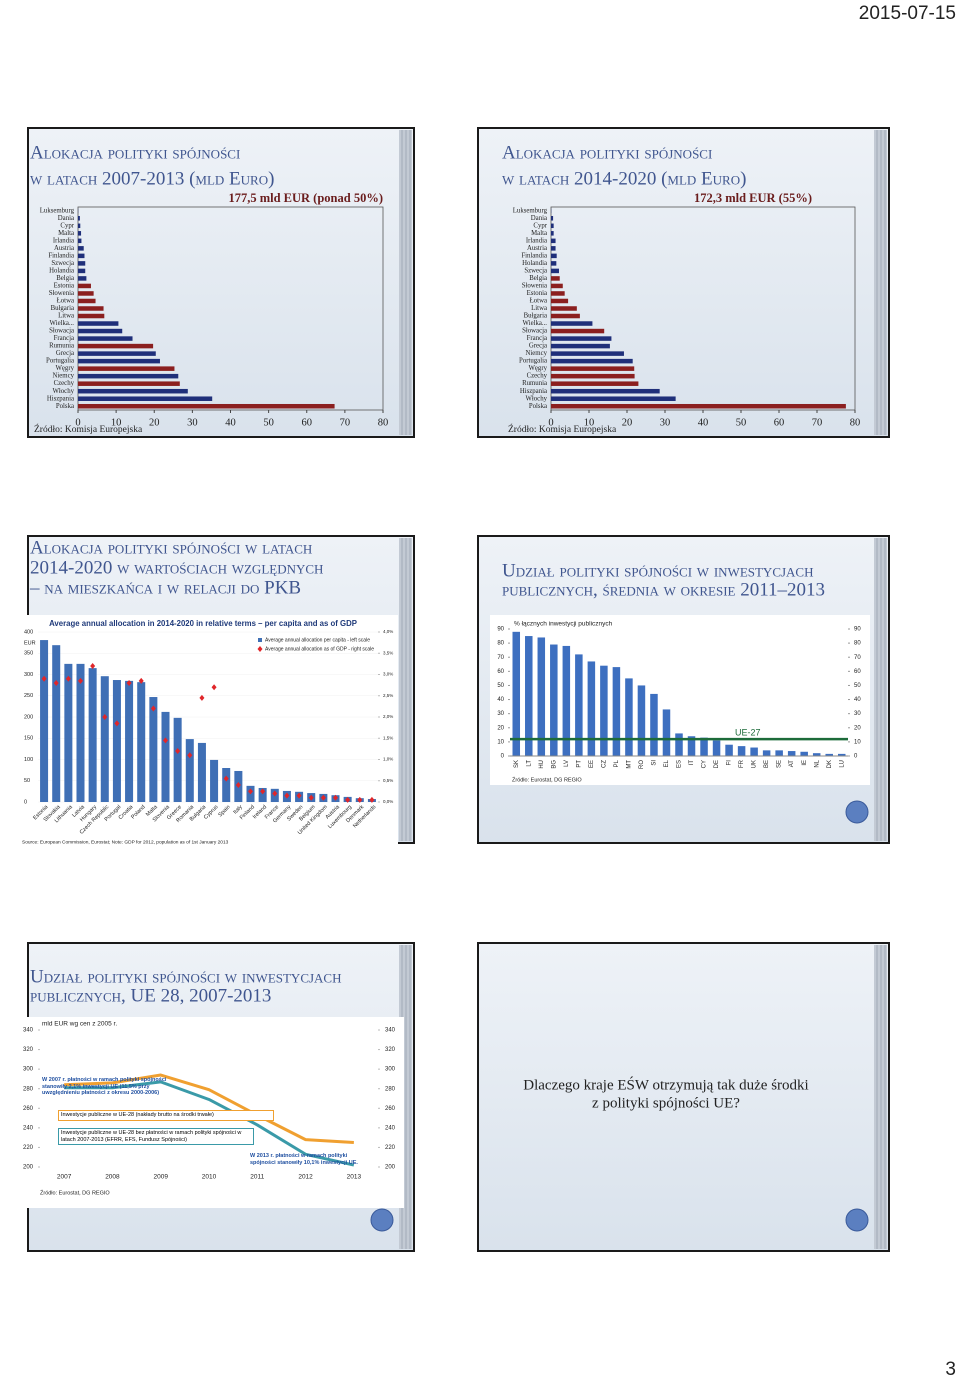 This screenshot has height=1383, width=960. Describe the element at coordinates (171, 547) in the screenshot. I see `slide-title: Alokacja polityki spójności w latach` at that location.